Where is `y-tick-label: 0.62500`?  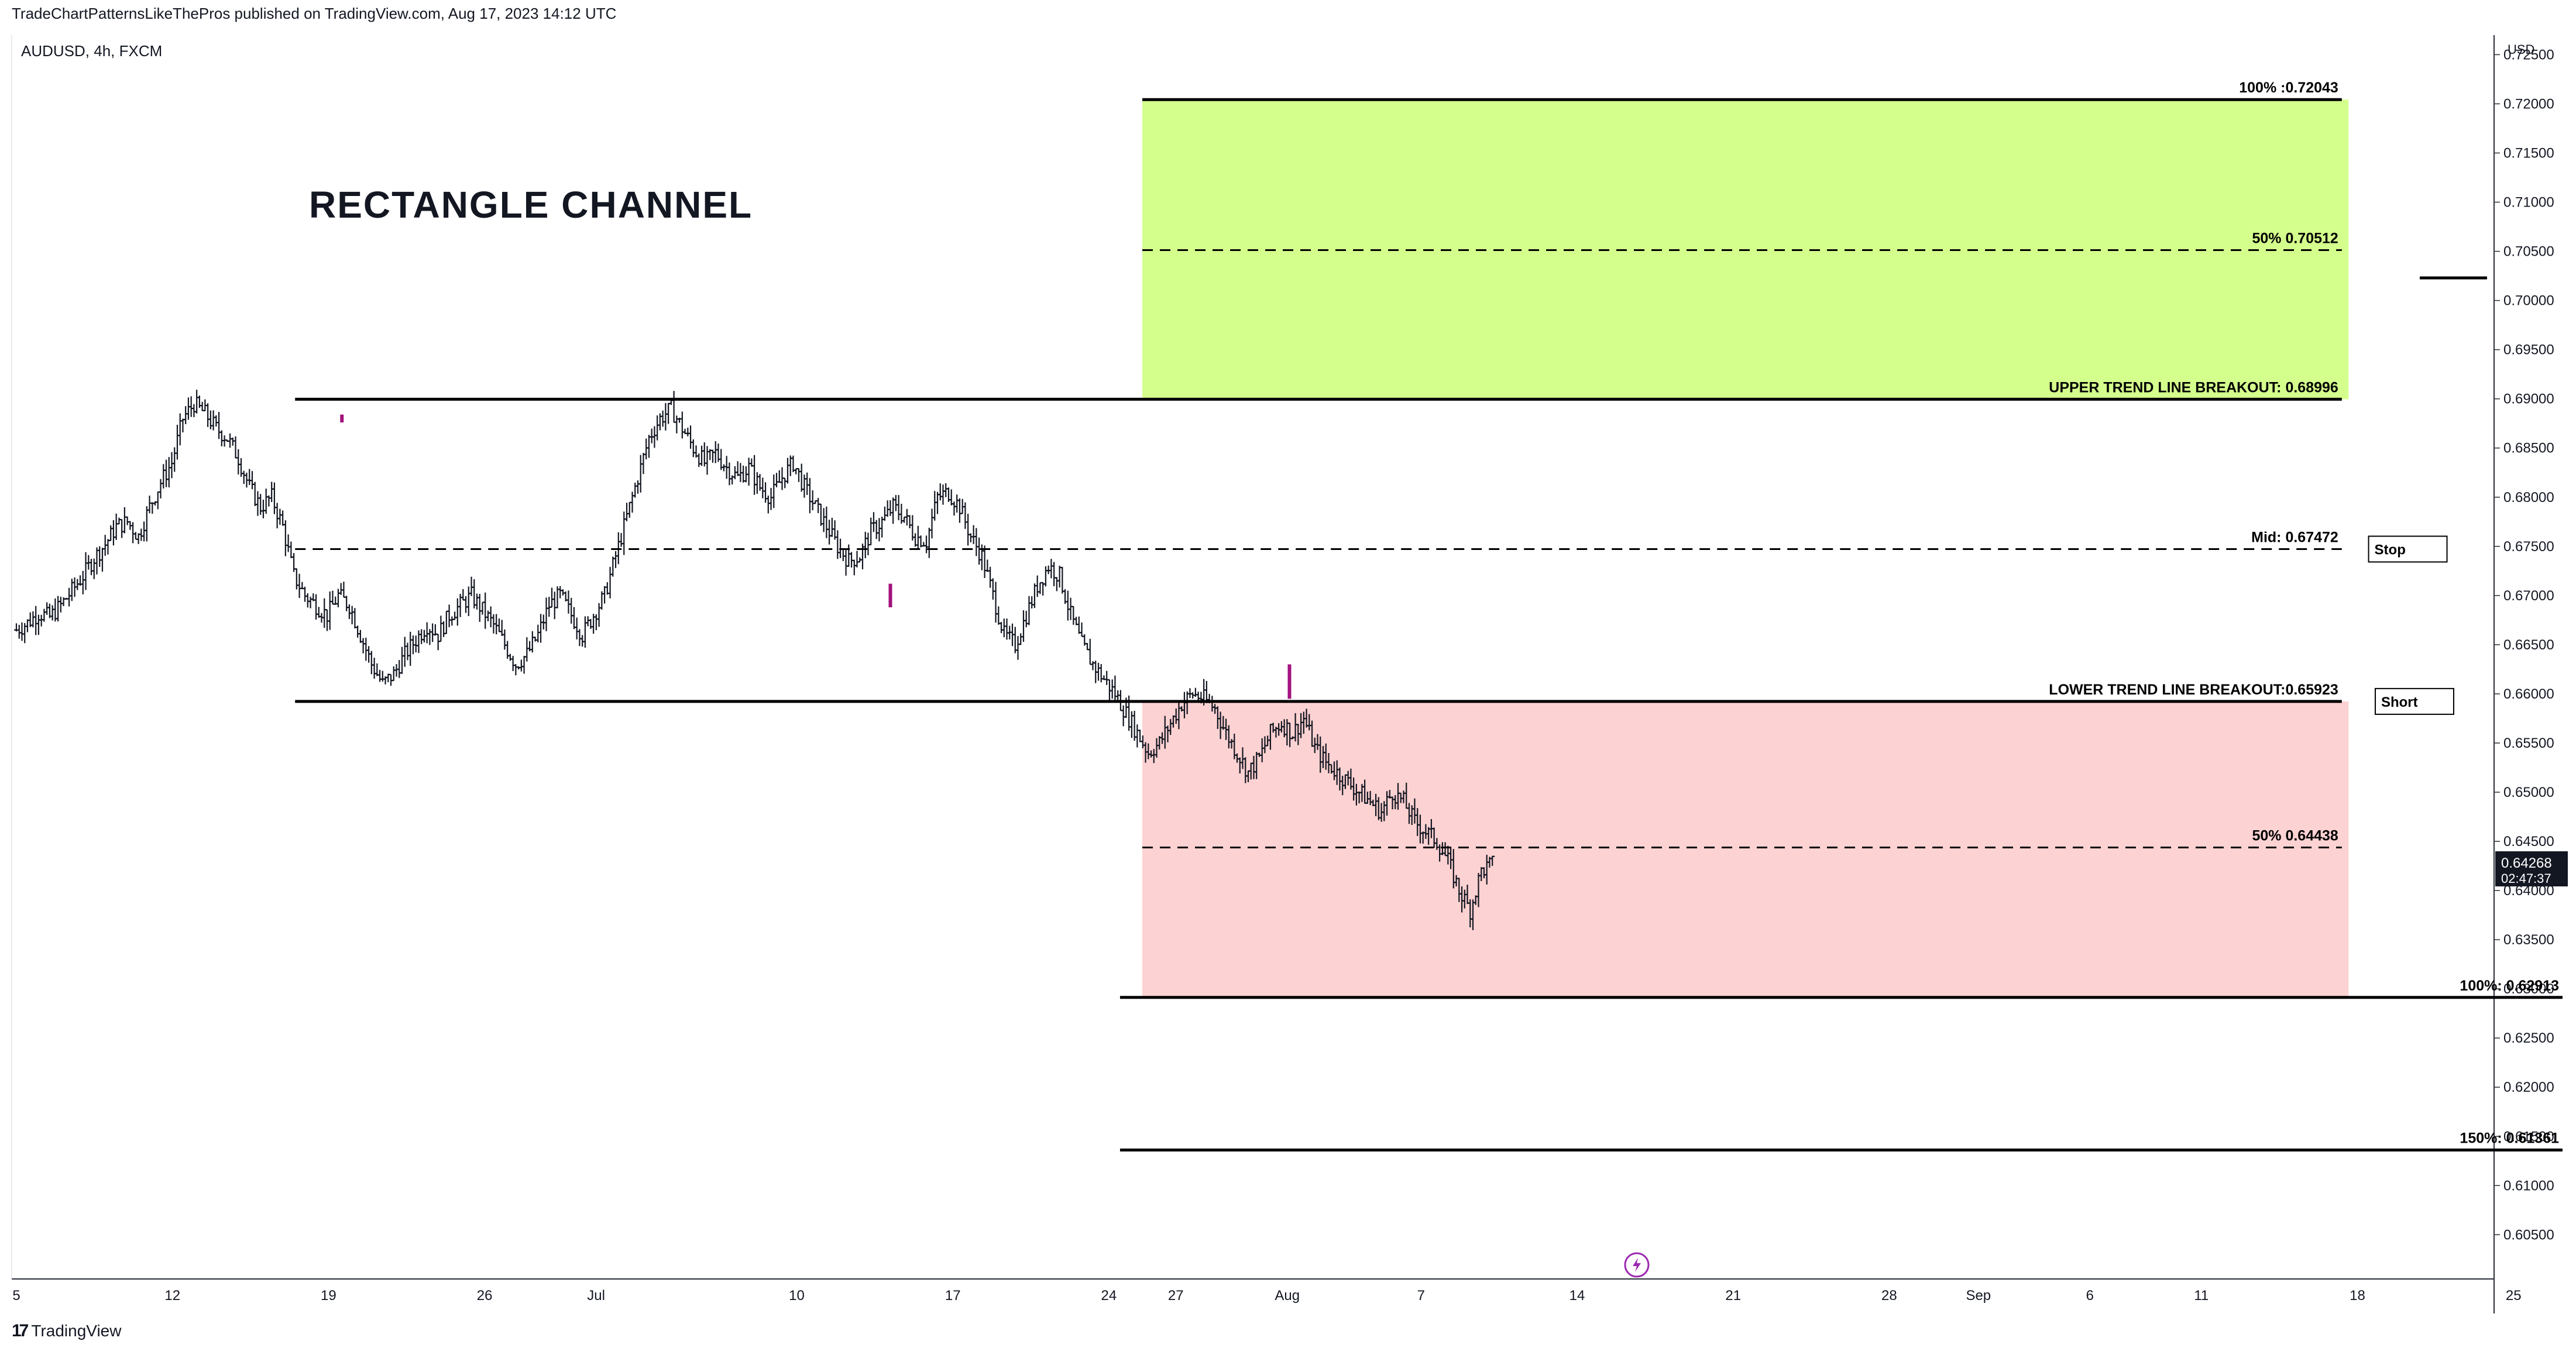
y-tick-label: 0.62500 is located at coordinates (2528, 1038).